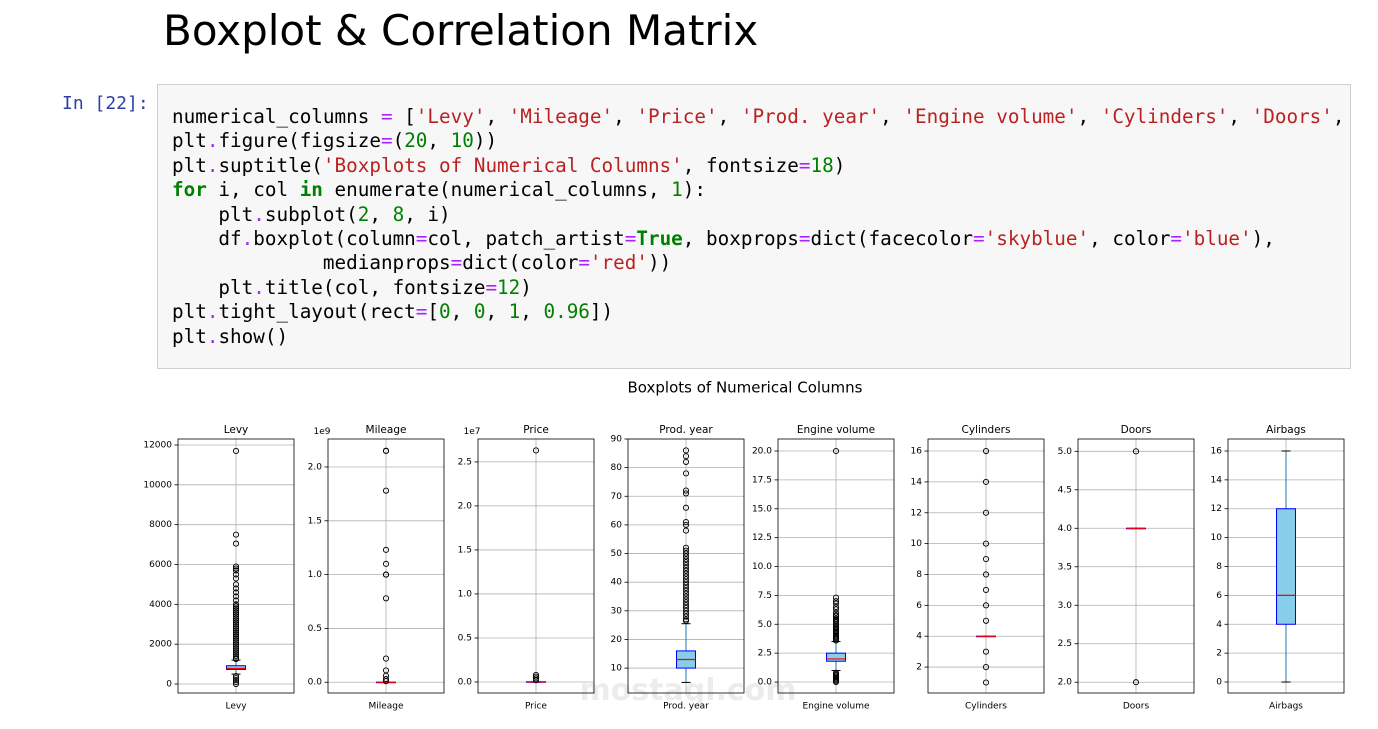 The height and width of the screenshot is (729, 1378). Describe the element at coordinates (986, 430) in the screenshot. I see `subplot-title: Cylinders` at that location.